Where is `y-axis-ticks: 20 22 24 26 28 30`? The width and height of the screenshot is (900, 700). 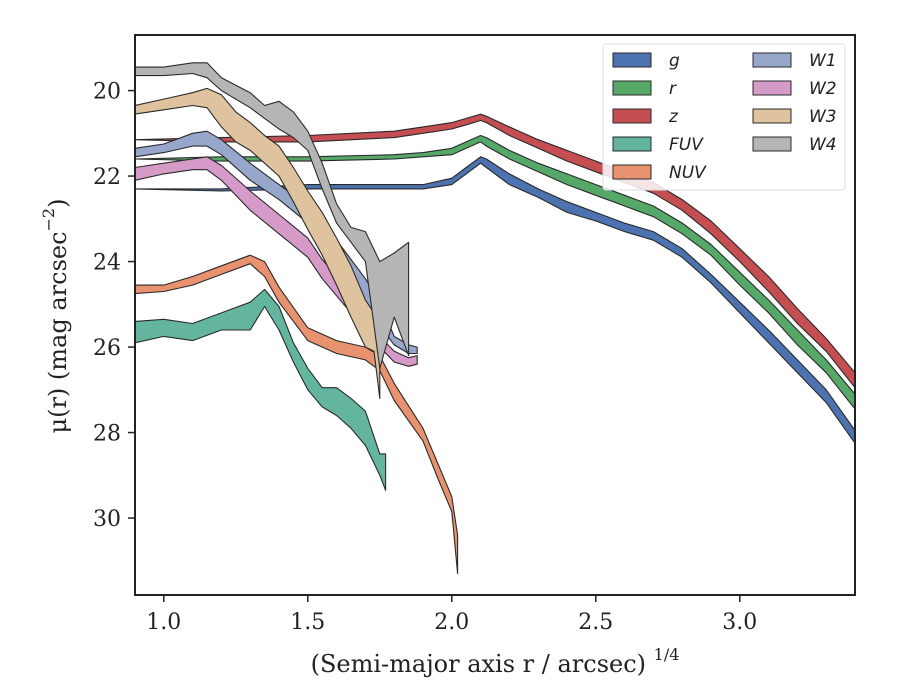
y-axis-ticks: 20 22 24 26 28 30 is located at coordinates (114, 306).